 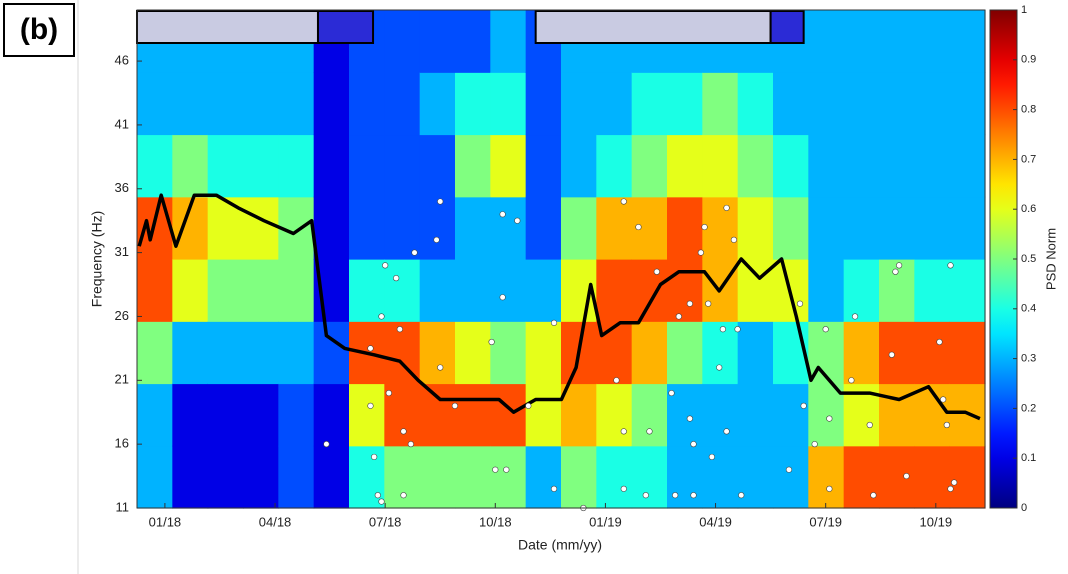 I want to click on x-tick-label: 10/19, so click(x=936, y=521).